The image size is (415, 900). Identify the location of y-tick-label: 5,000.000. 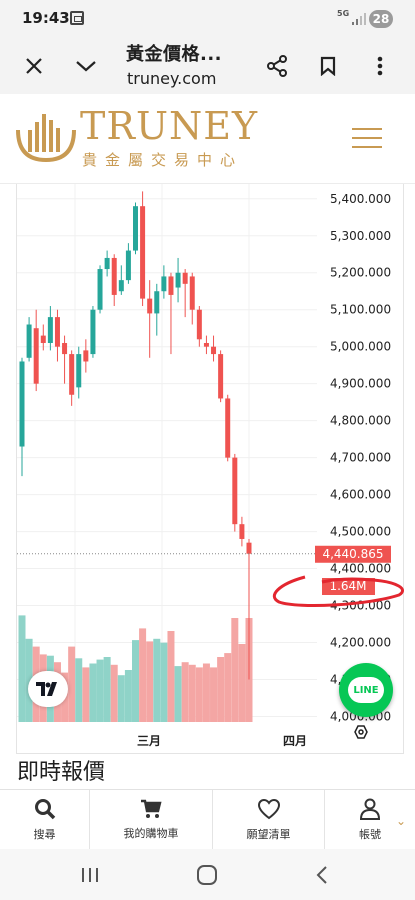
(360, 347).